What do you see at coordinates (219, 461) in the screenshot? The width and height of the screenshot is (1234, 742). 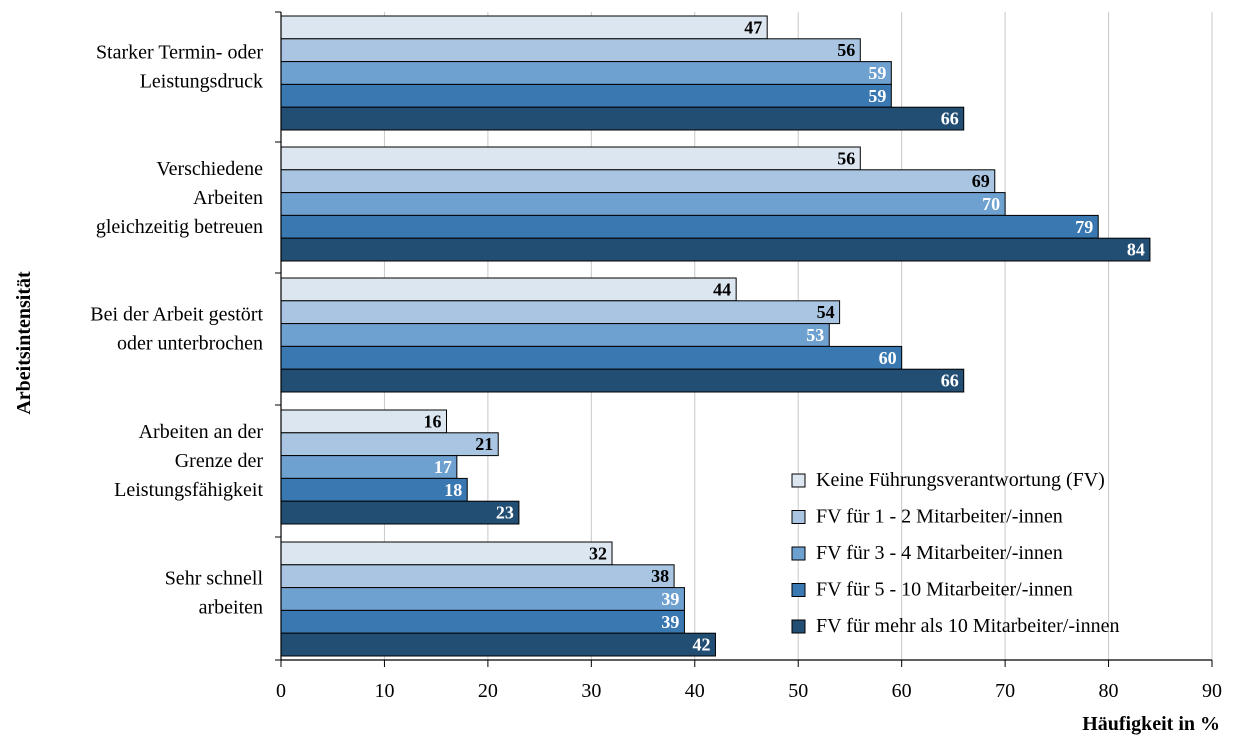 I see `category-label-line: Grenze der` at bounding box center [219, 461].